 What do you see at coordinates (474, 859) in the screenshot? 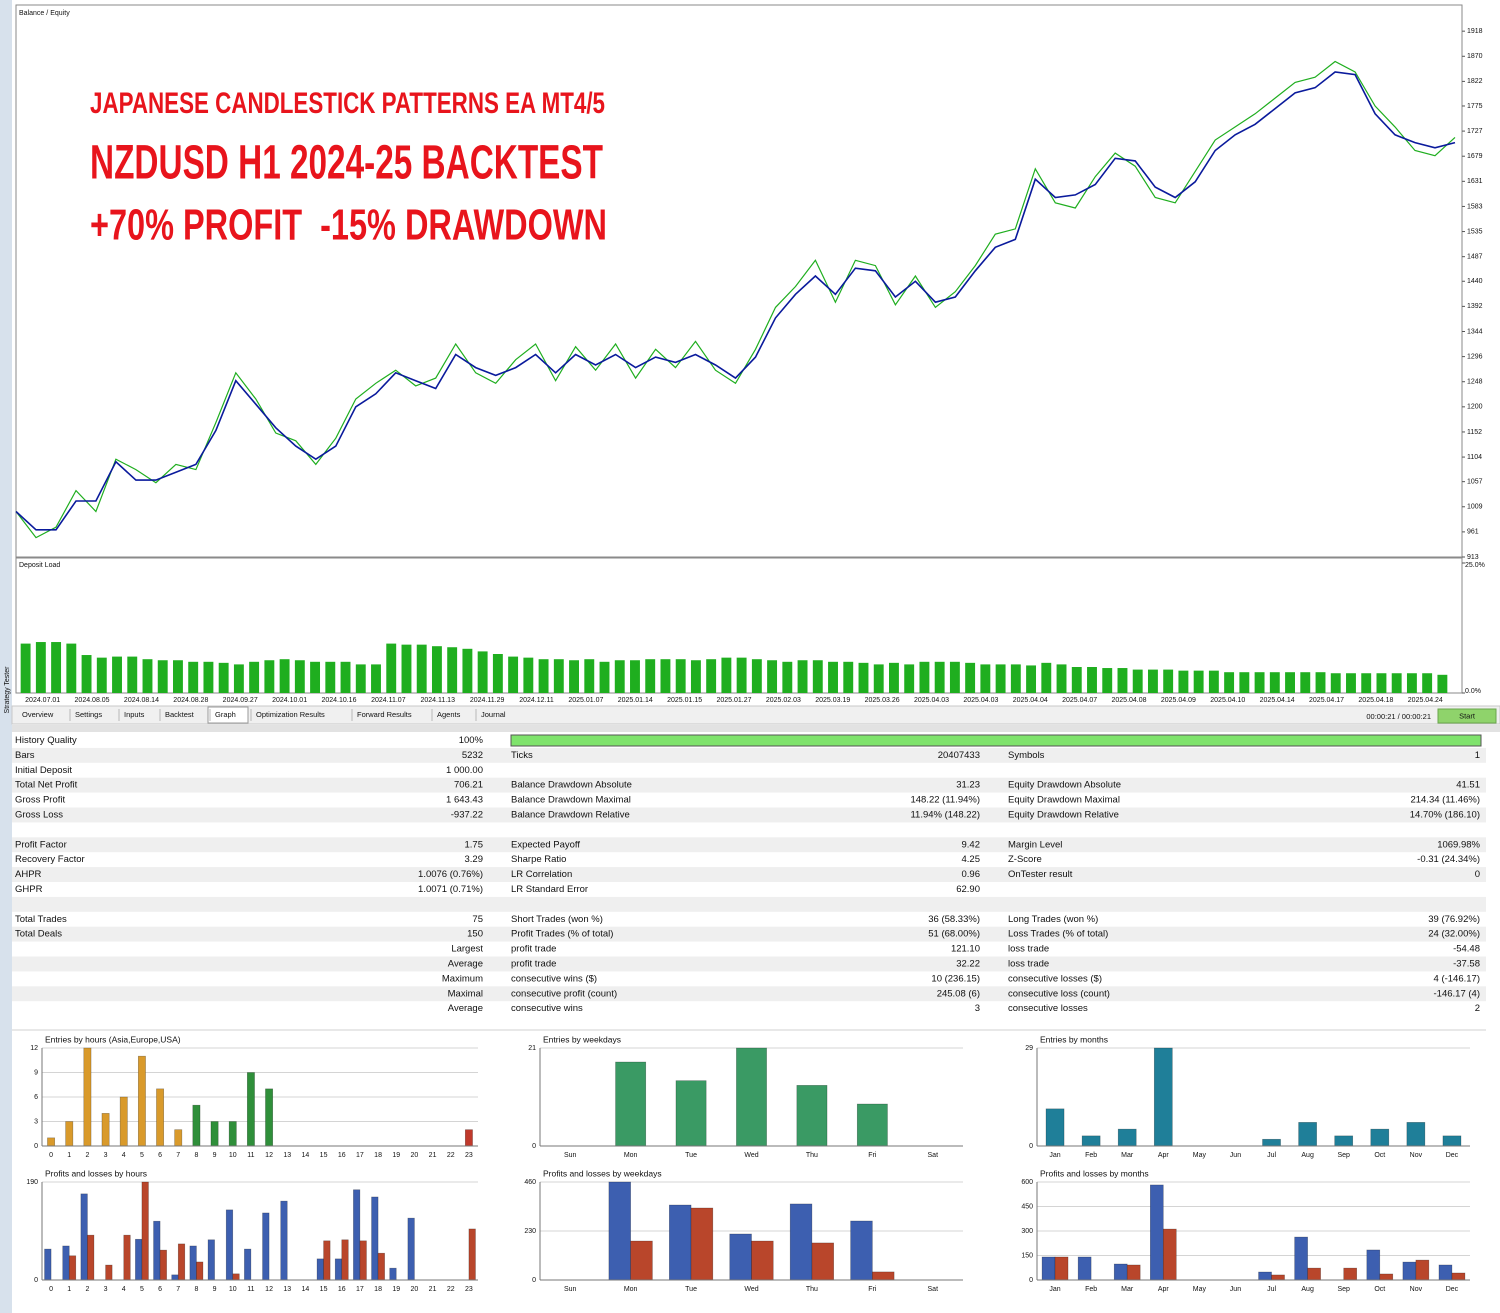
I see `stat-value: 3.29` at bounding box center [474, 859].